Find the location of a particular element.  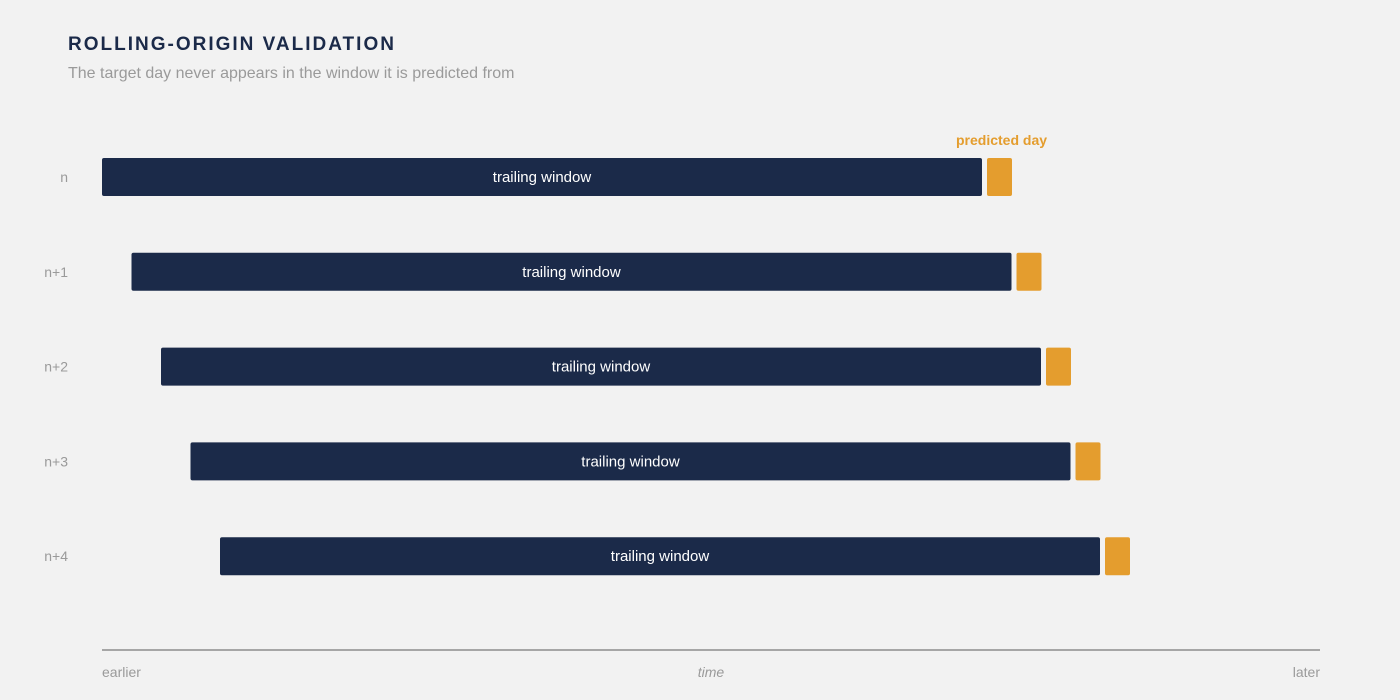

axis-middle-label: time is located at coordinates (711, 672).